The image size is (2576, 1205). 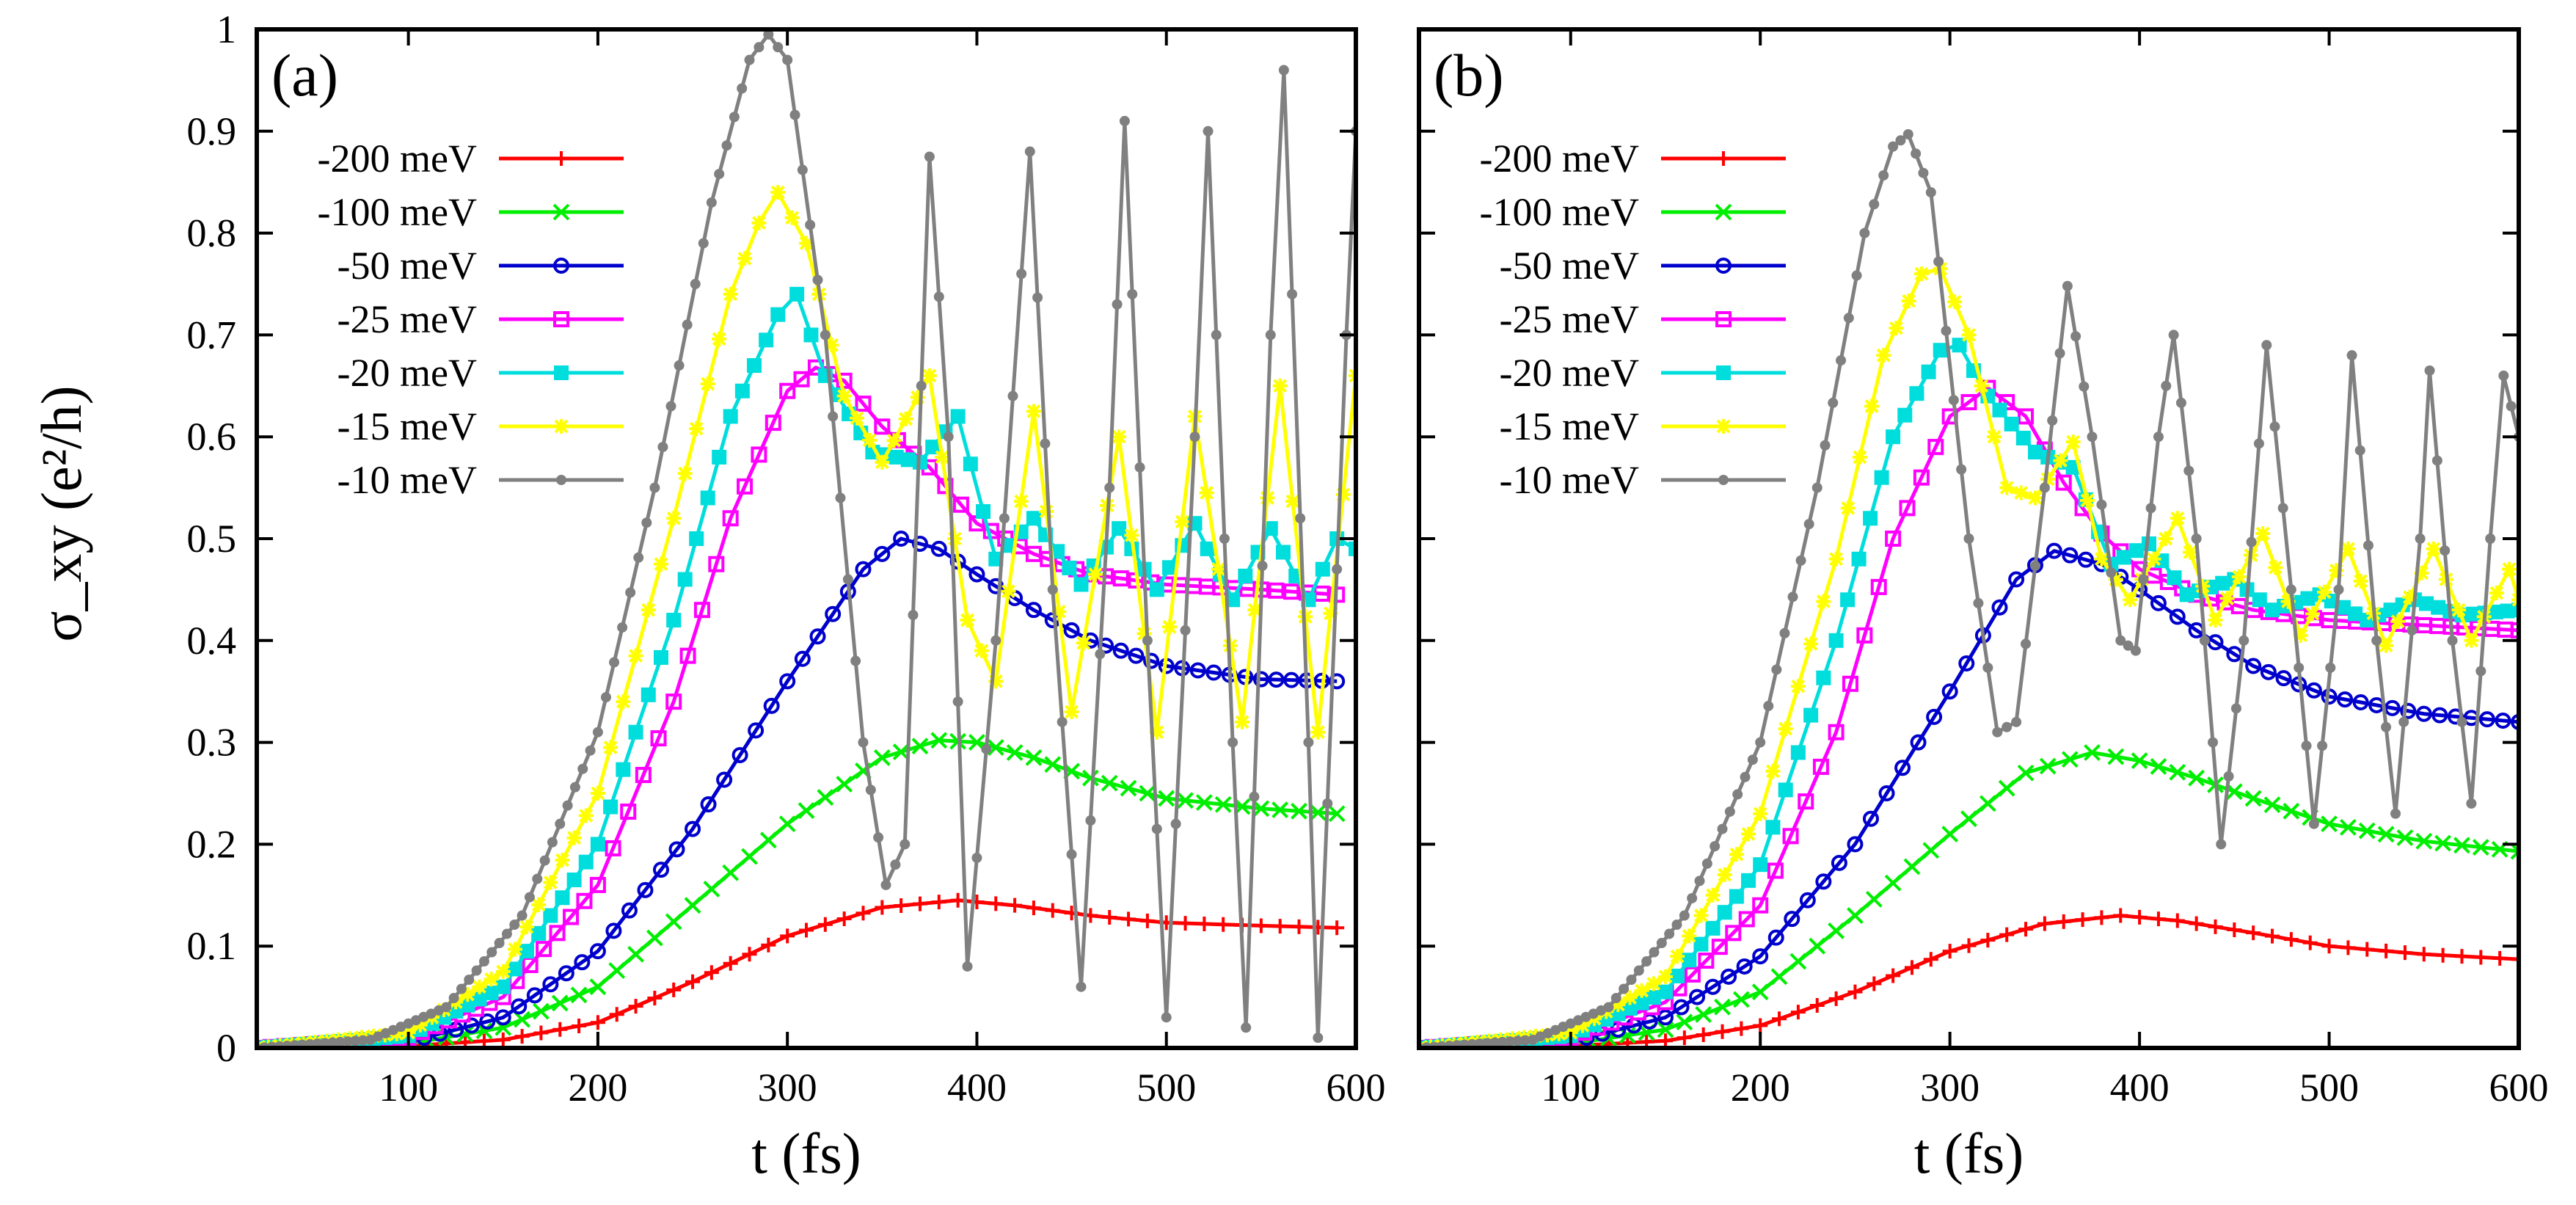 What do you see at coordinates (407, 319) in the screenshot?
I see `legend-label: -25 meV` at bounding box center [407, 319].